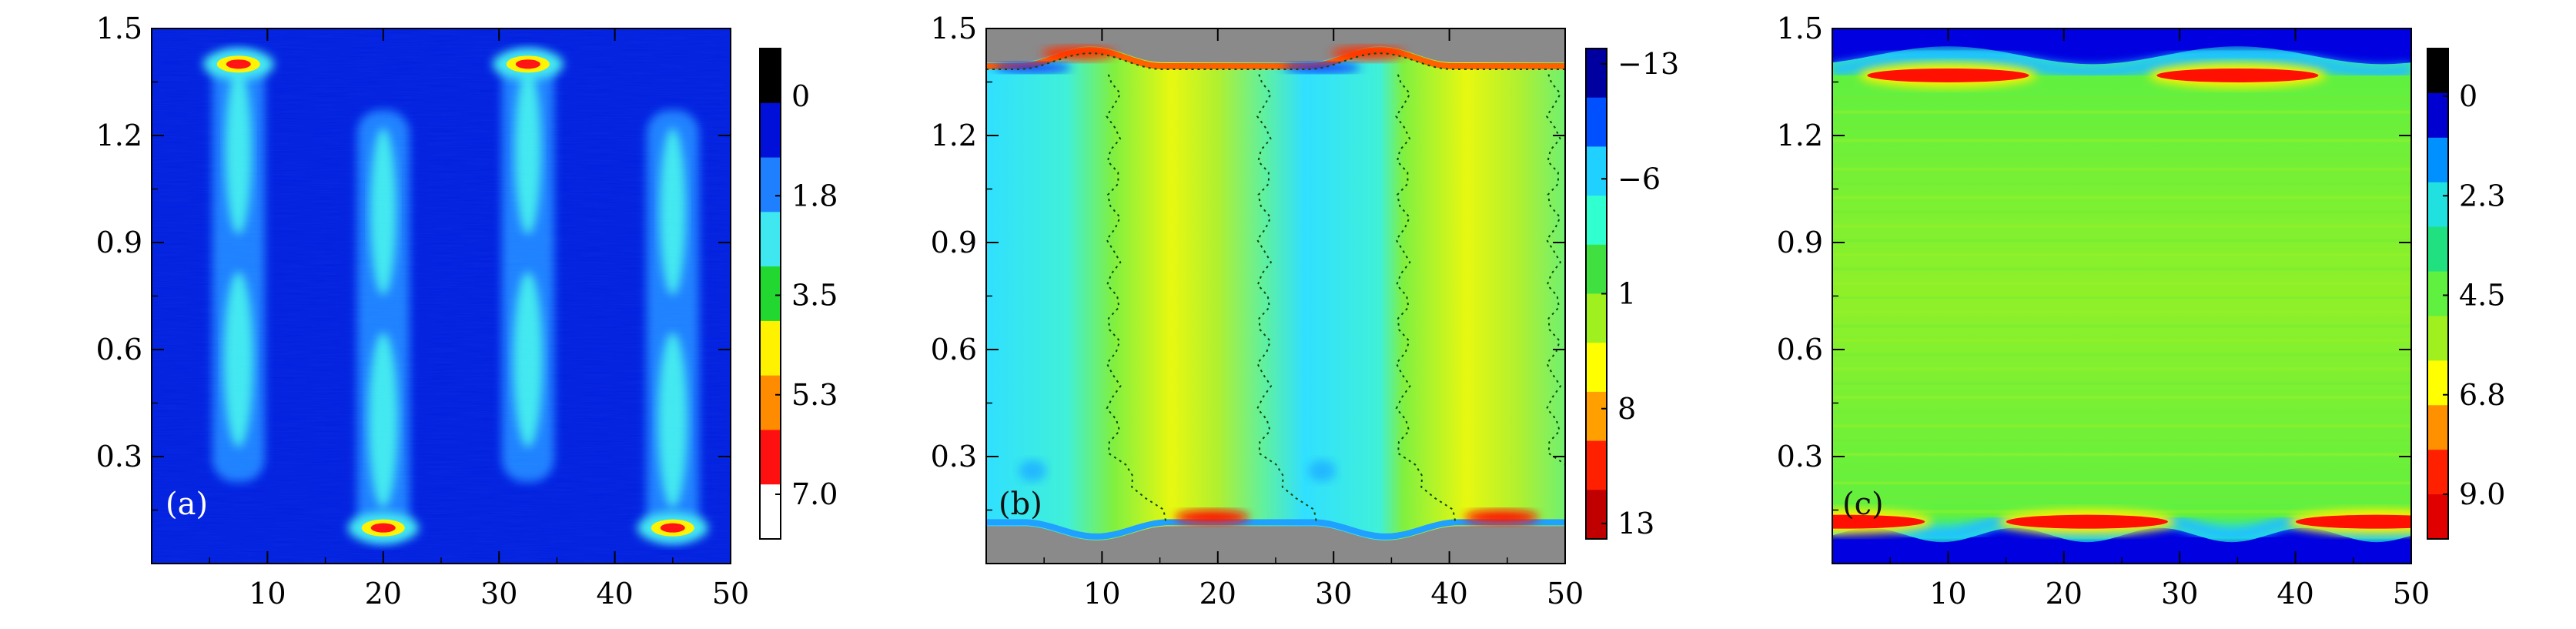 This screenshot has width=2576, height=629. I want to click on colorbar-tick-label: 1, so click(1627, 294).